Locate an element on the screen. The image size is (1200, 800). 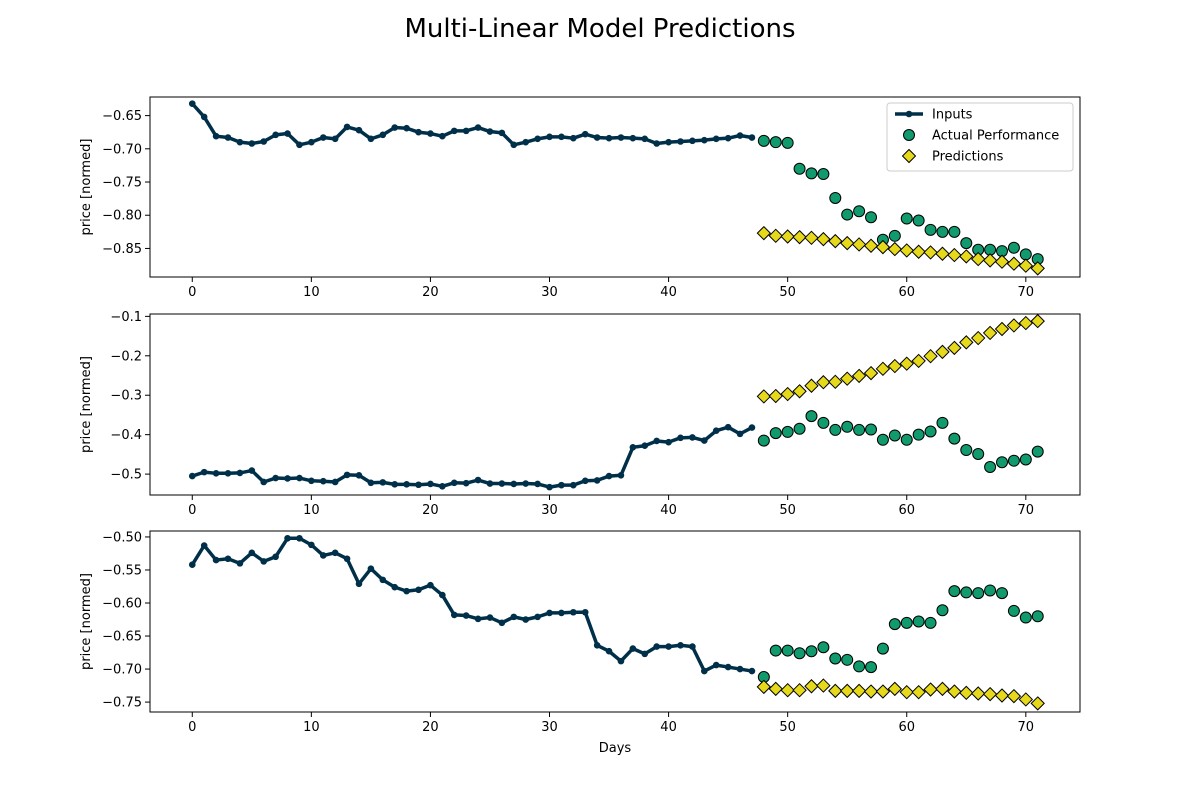
x-tick-label: 40 is located at coordinates (668, 727).